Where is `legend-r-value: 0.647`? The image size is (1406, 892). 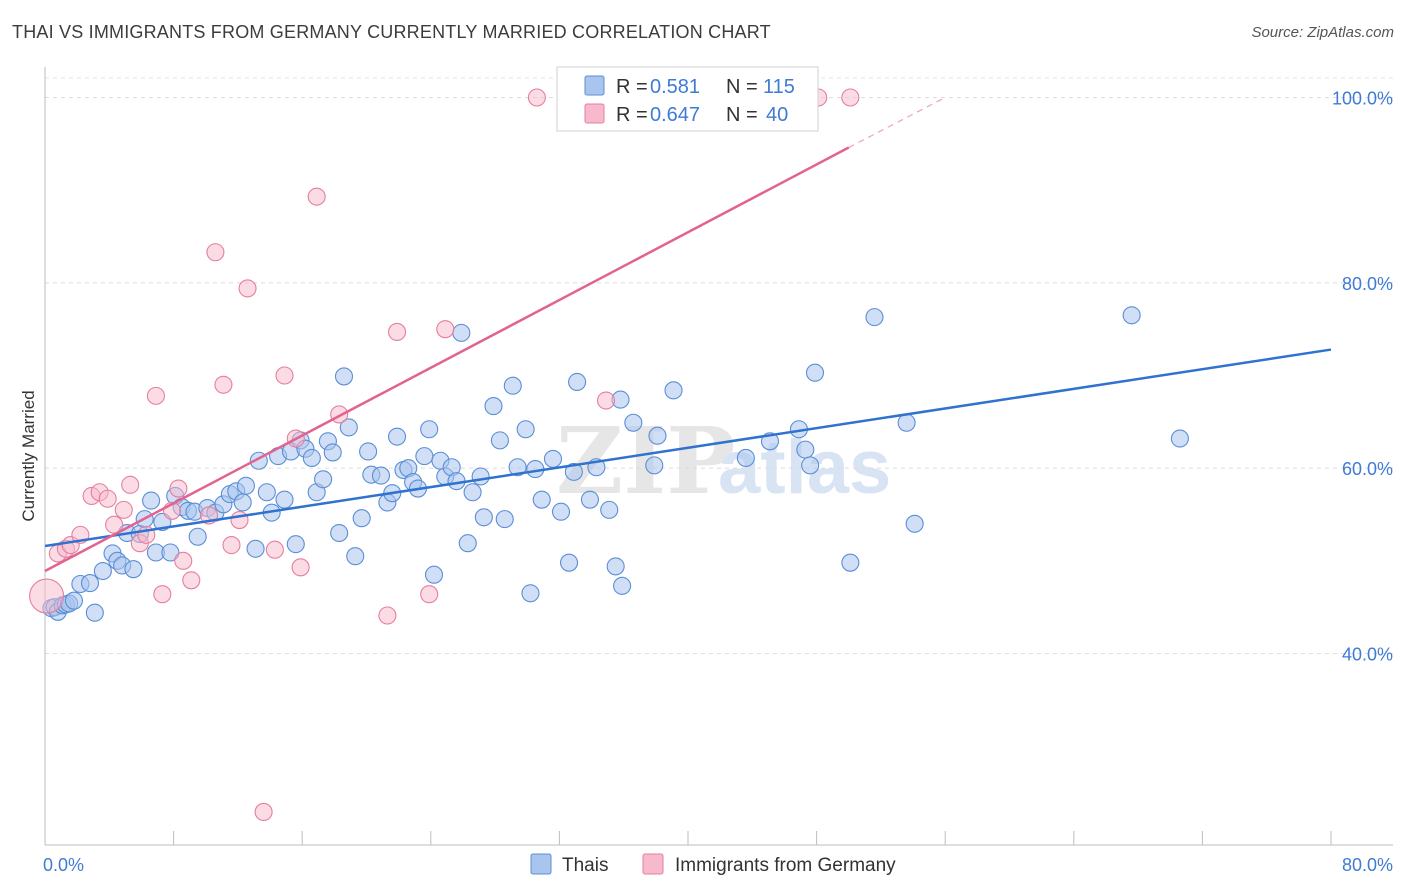
legend-r-value: 0.647 is located at coordinates (675, 115).